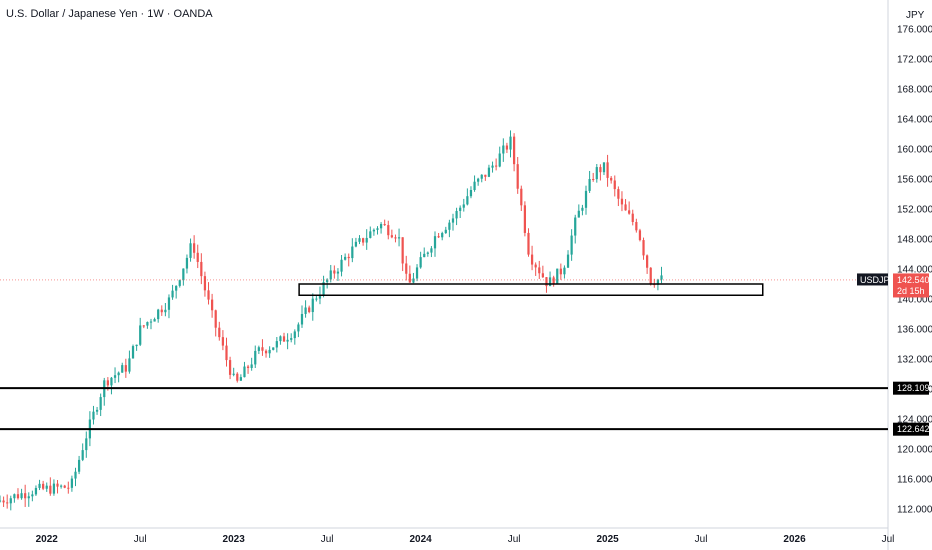 Image resolution: width=932 pixels, height=550 pixels. What do you see at coordinates (914, 30) in the screenshot?
I see `y-tick-label: 176.000` at bounding box center [914, 30].